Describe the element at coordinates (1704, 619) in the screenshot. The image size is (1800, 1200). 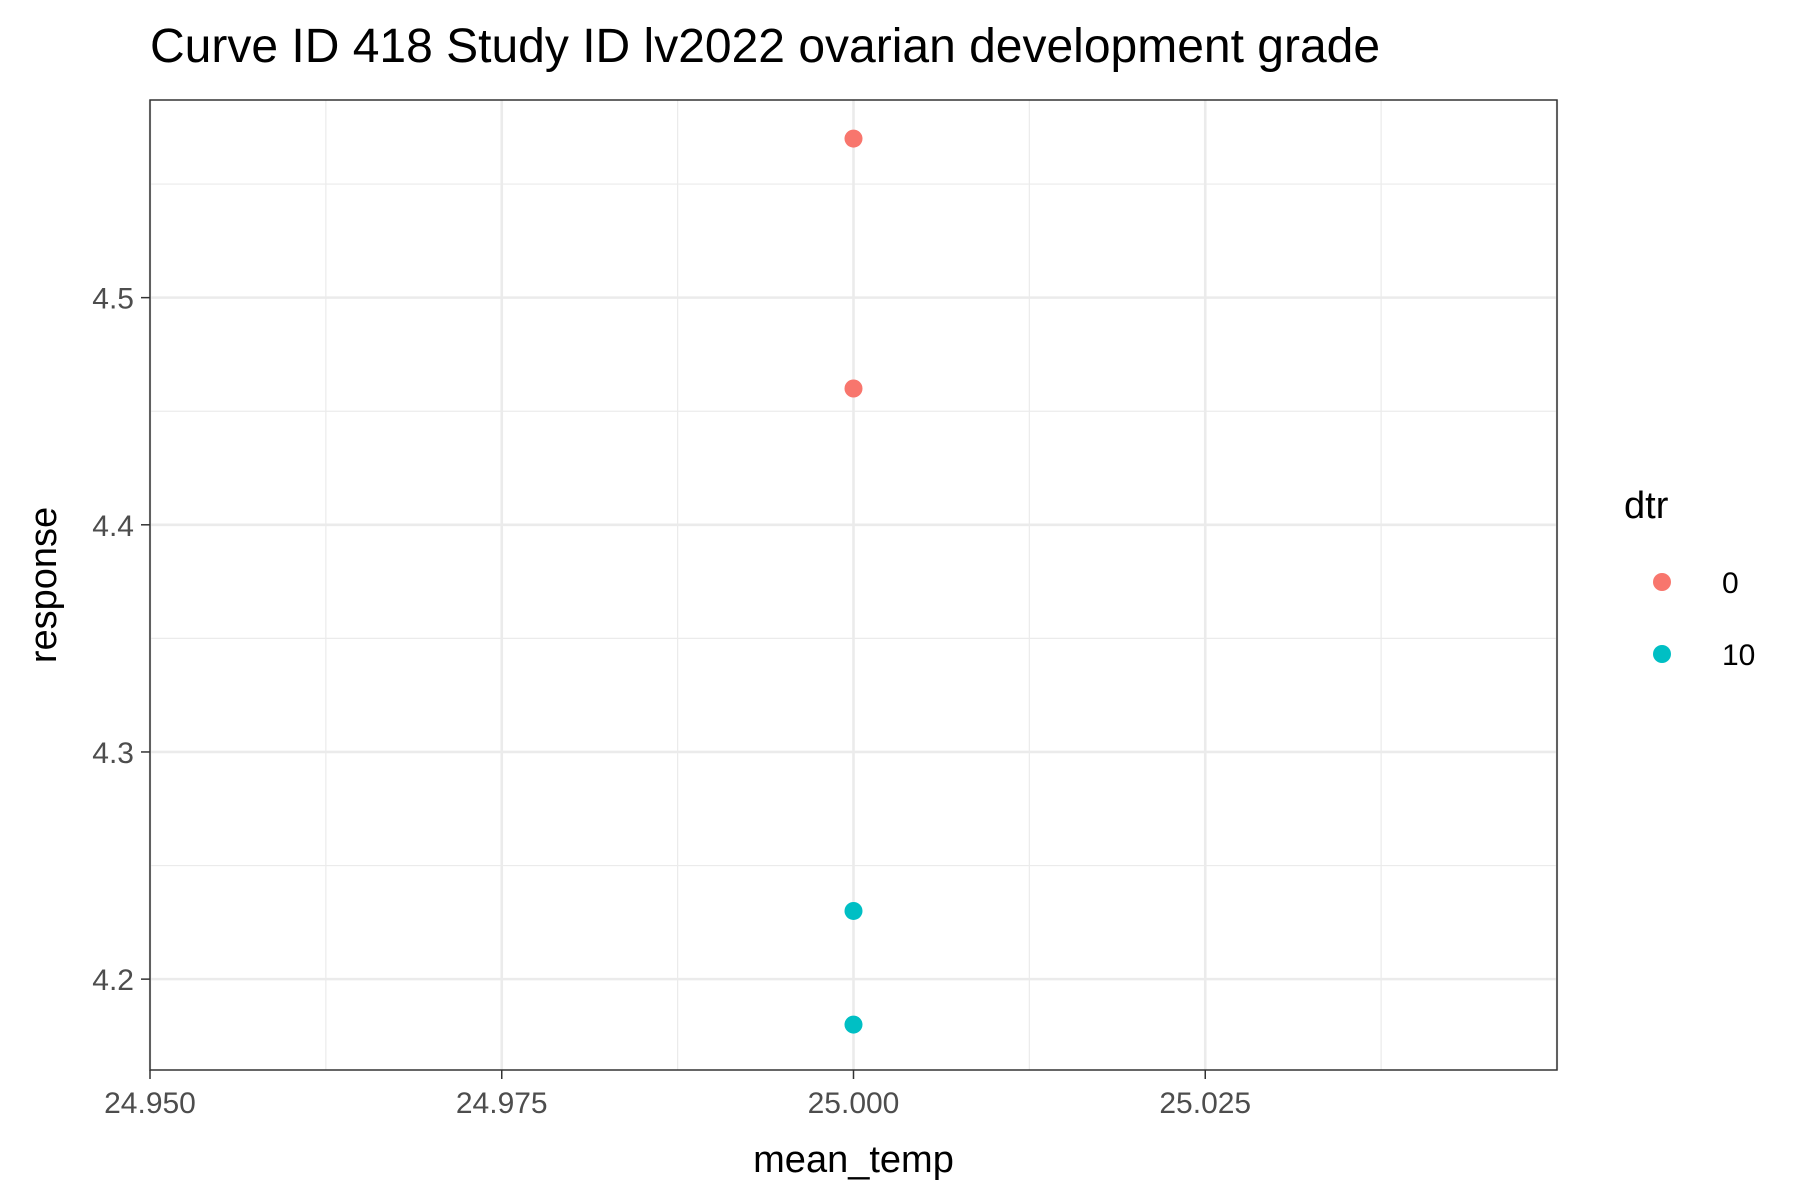
I see `legend-entries: 0 10` at that location.